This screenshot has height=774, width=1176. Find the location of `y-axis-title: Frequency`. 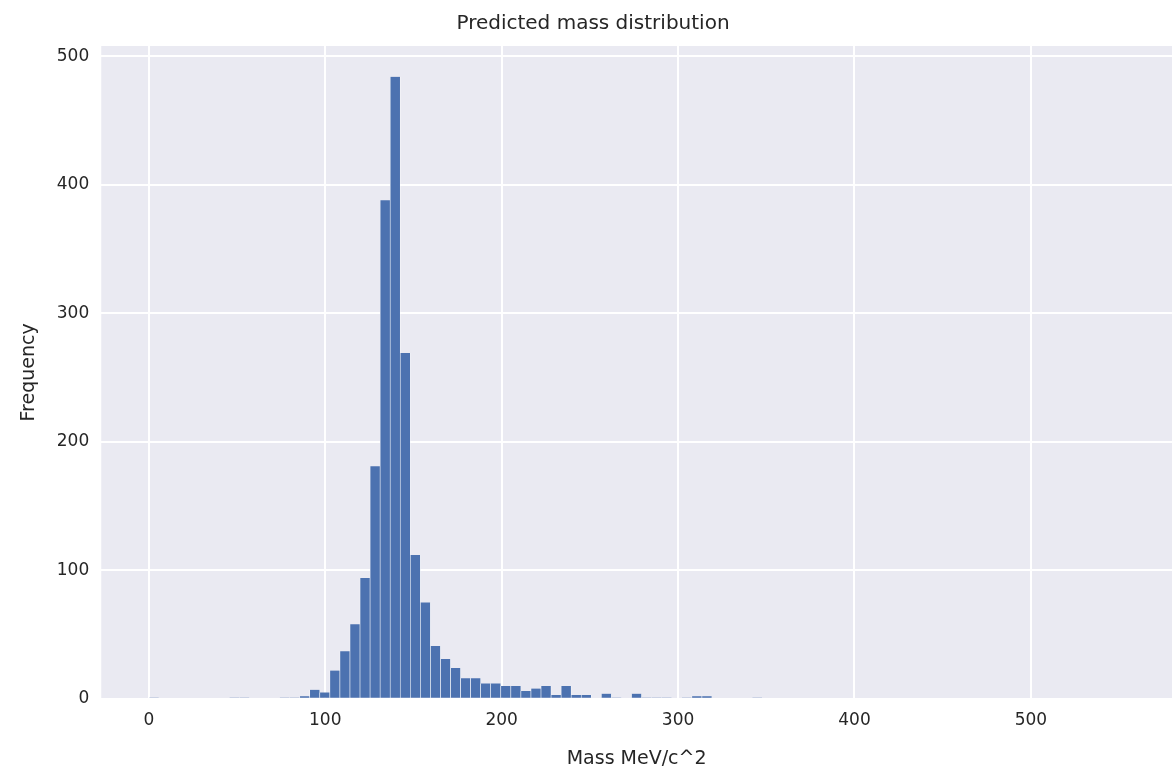

y-axis-title: Frequency is located at coordinates (27, 372).